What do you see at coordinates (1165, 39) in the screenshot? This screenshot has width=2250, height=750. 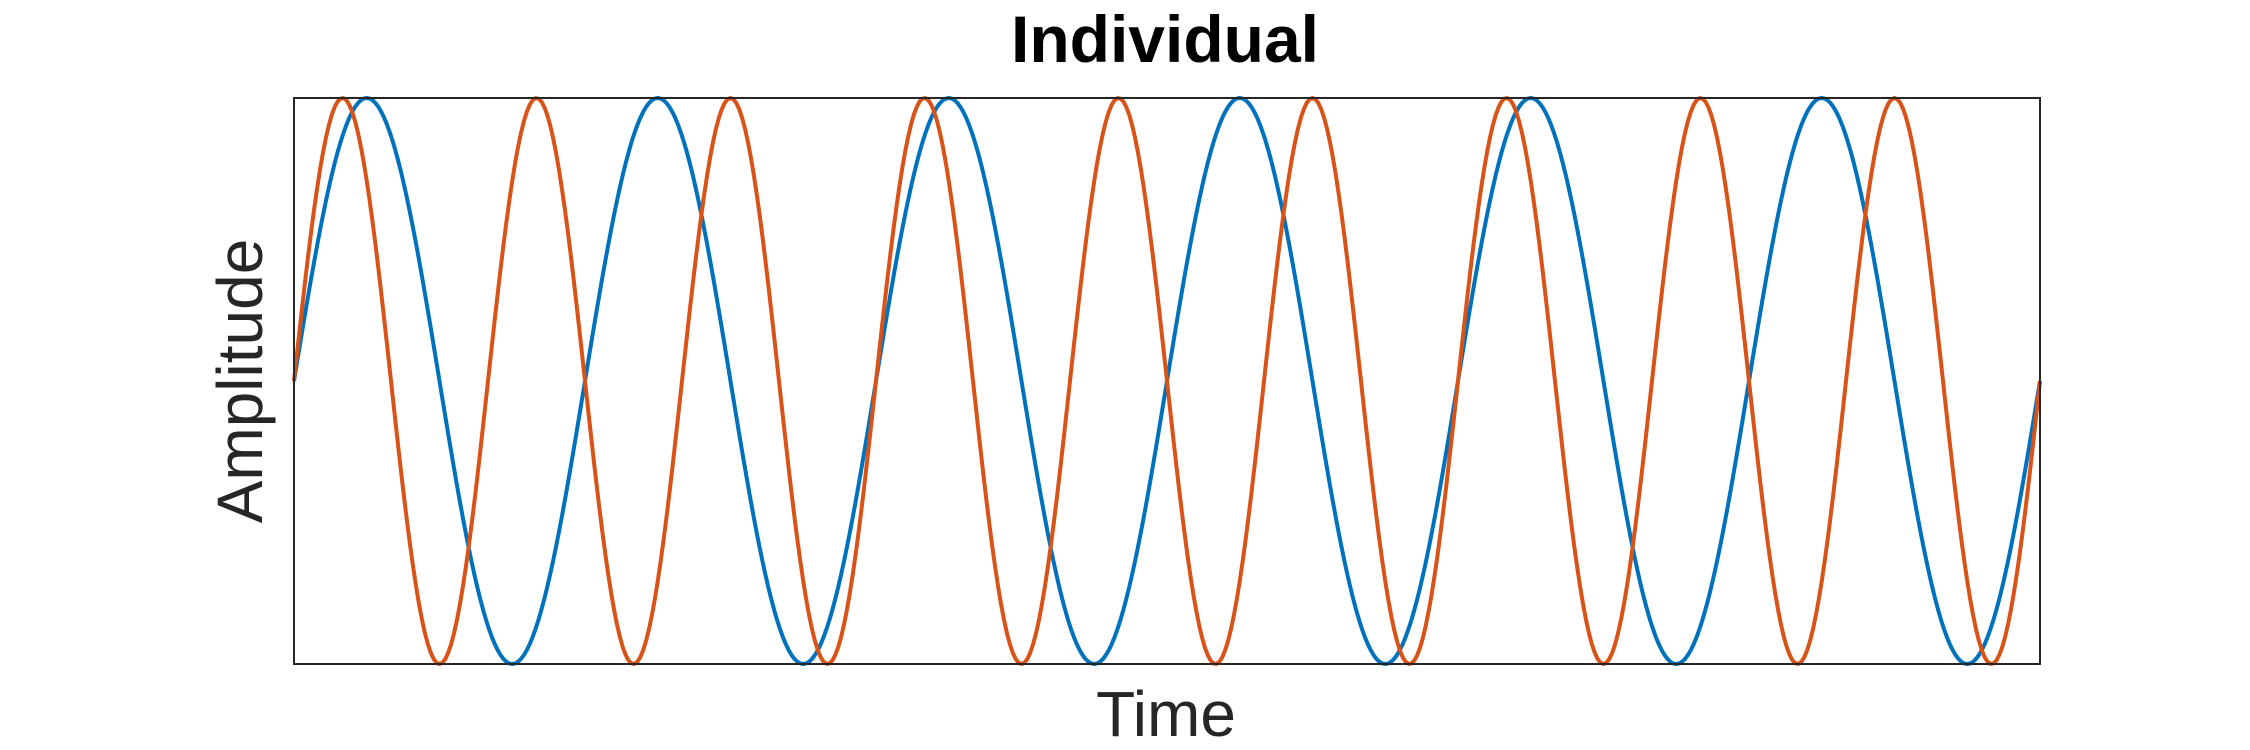 I see `chart-title: Individual` at bounding box center [1165, 39].